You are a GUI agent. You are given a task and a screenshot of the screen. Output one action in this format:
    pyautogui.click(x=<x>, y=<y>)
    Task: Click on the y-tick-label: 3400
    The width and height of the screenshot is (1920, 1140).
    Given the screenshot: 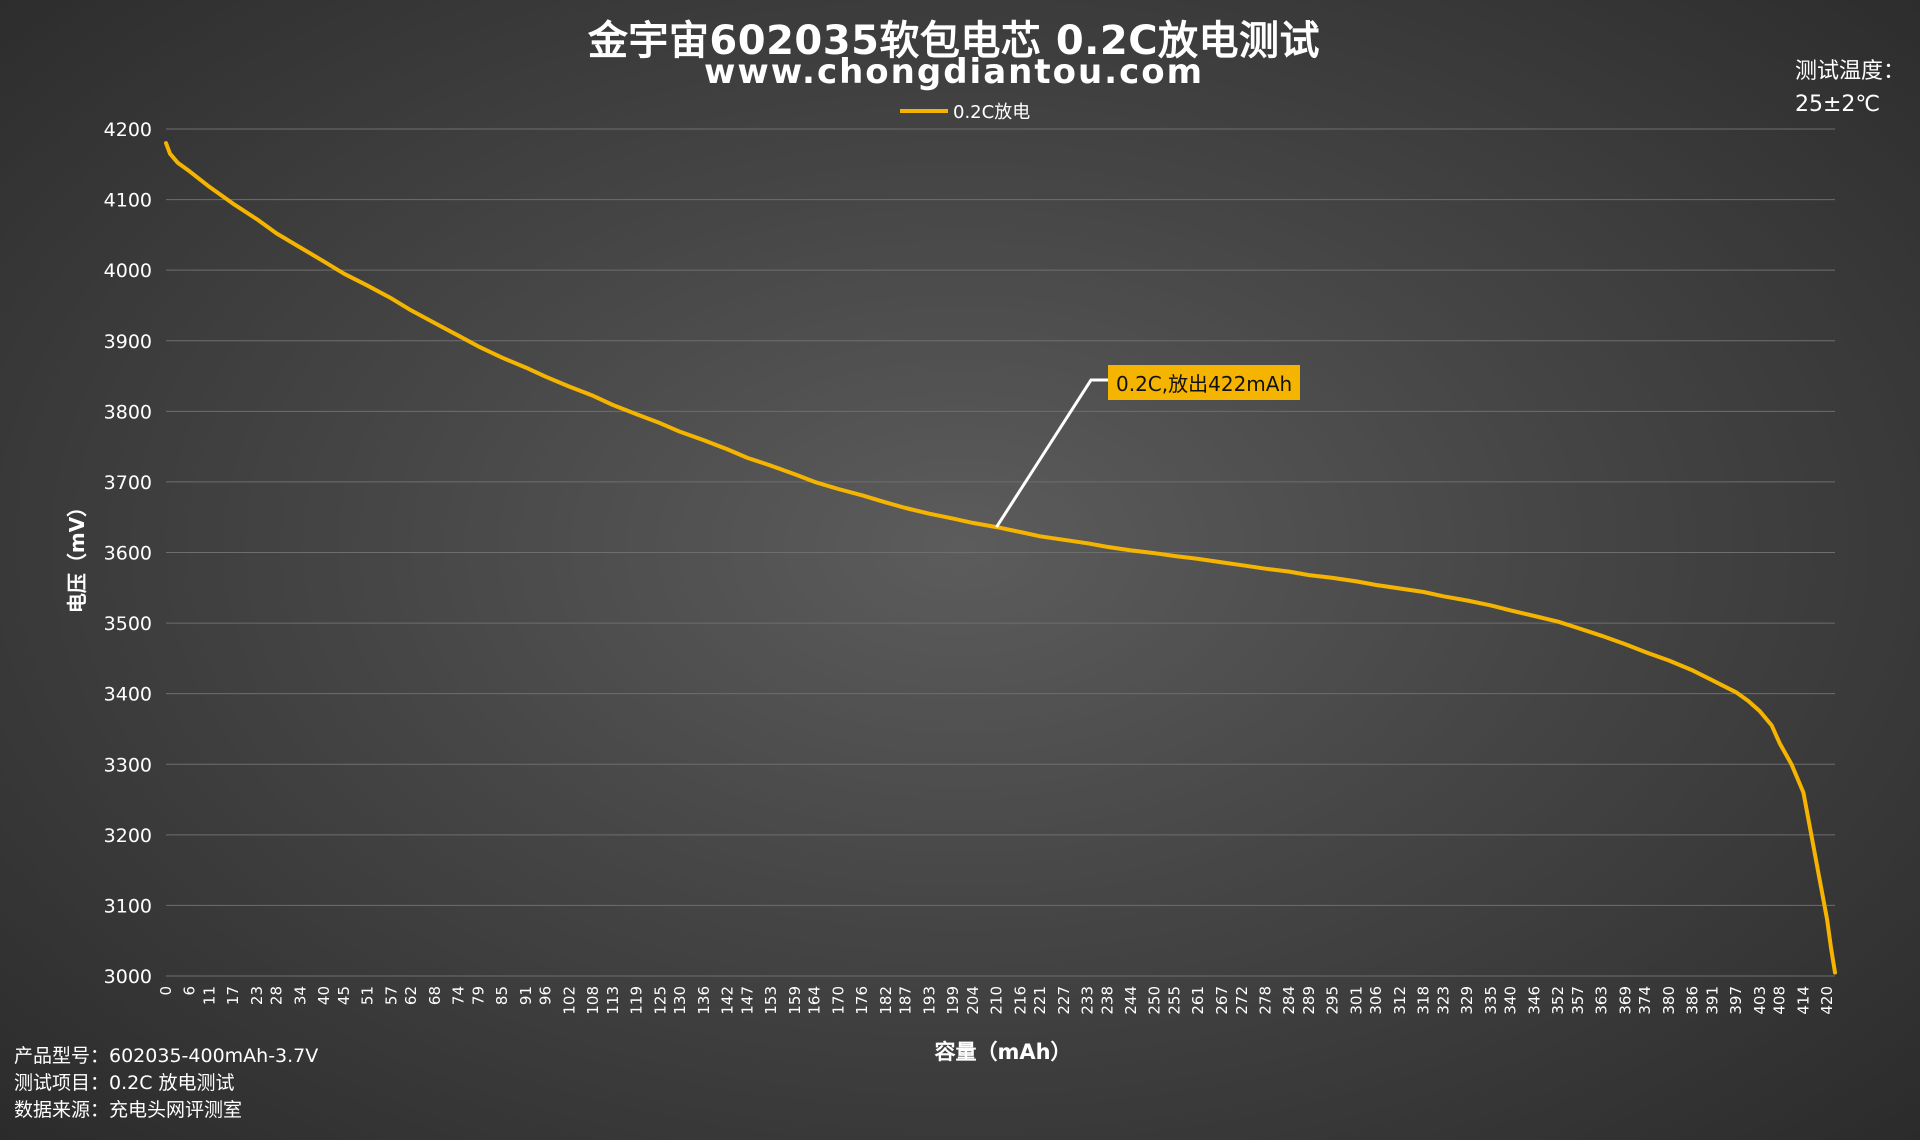 What is the action you would take?
    pyautogui.click(x=128, y=695)
    